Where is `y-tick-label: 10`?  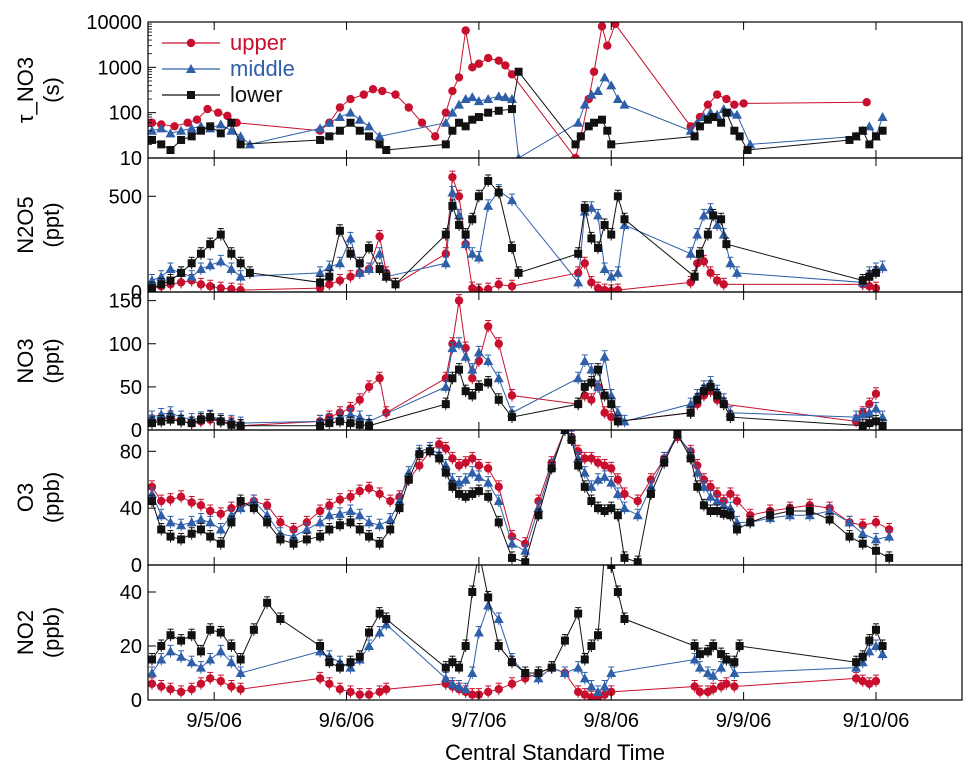 y-tick-label: 10 is located at coordinates (131, 159).